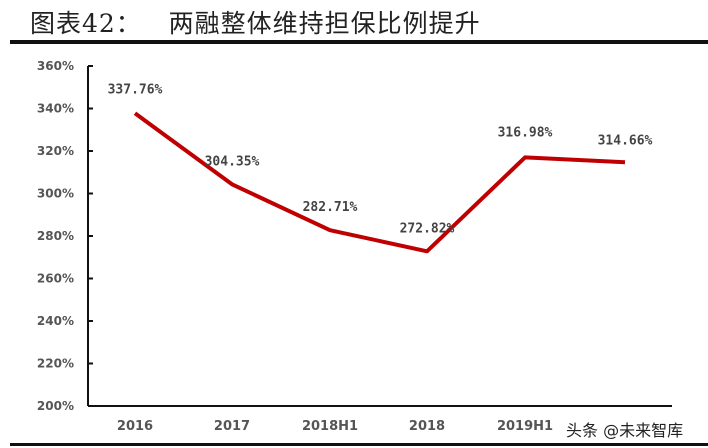 This screenshot has width=708, height=448. Describe the element at coordinates (625, 140) in the screenshot. I see `data-label: 314.66%` at that location.